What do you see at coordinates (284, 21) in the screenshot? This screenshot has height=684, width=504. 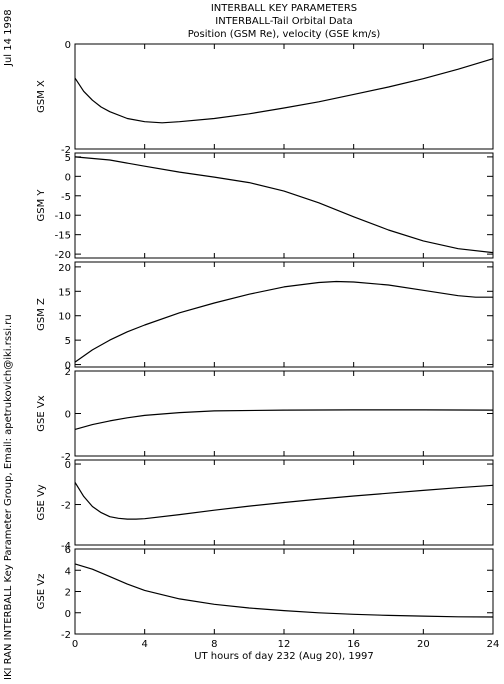 I see `chart-subtitle: INTERBALL-Tail Orbital Data` at bounding box center [284, 21].